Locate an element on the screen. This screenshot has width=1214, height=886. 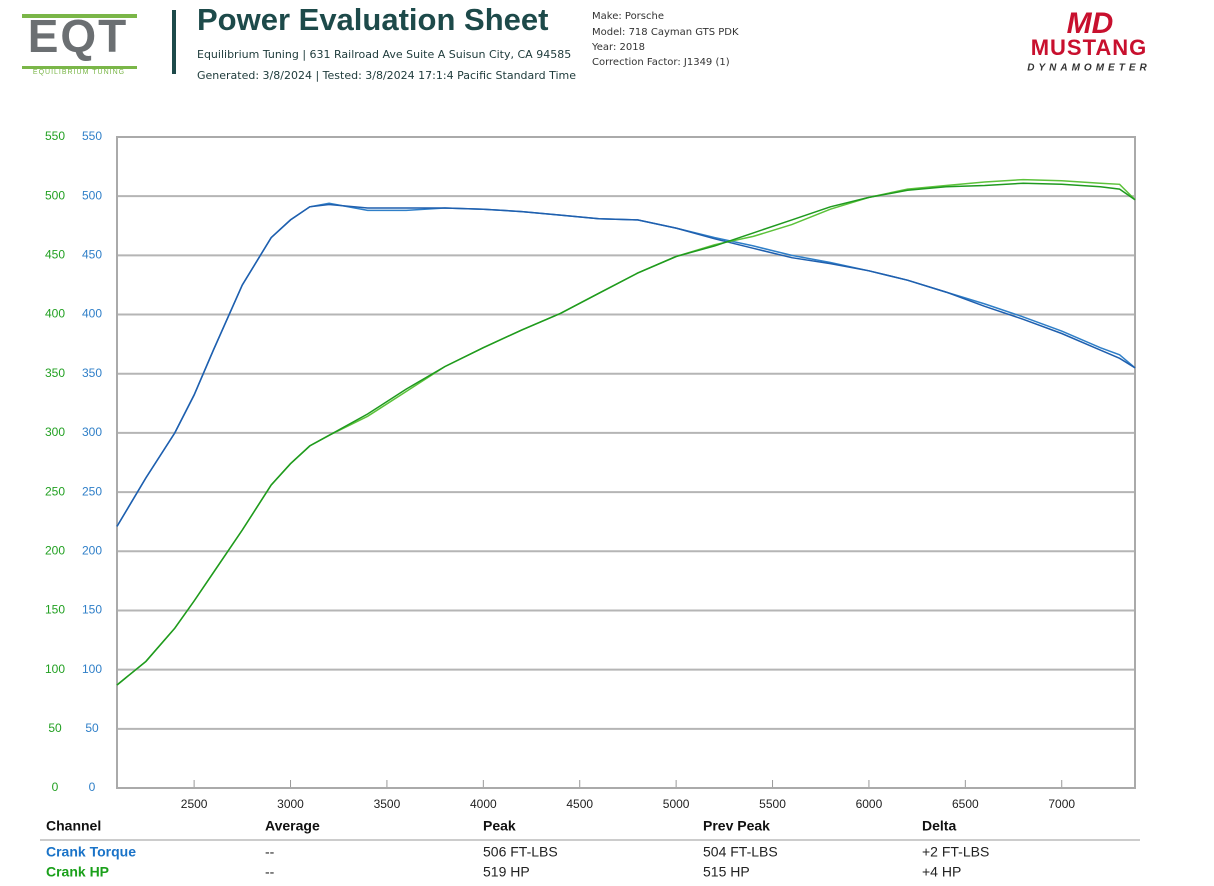
y-tick-label: 400 is located at coordinates (55, 314).